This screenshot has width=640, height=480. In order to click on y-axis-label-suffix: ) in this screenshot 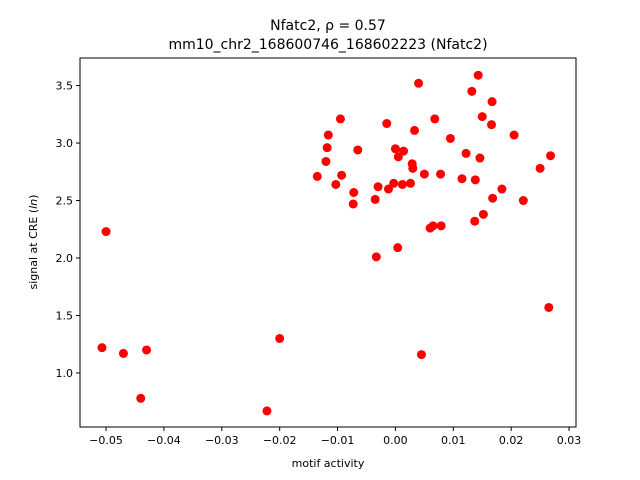, I will do `click(33, 197)`.